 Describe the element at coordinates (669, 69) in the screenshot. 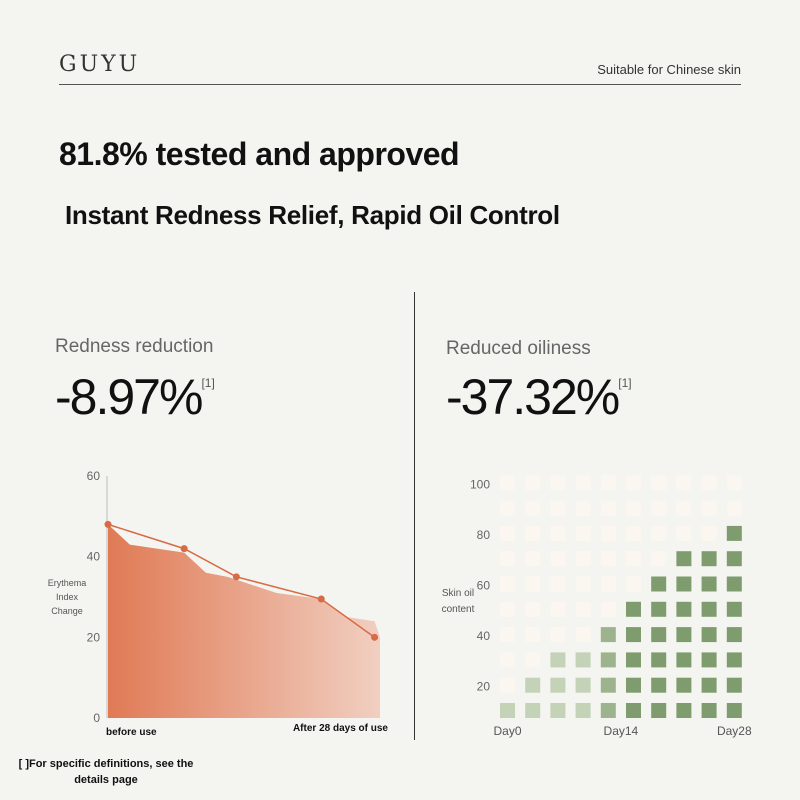

I see `tagline: Suitable for Chinese skin` at that location.